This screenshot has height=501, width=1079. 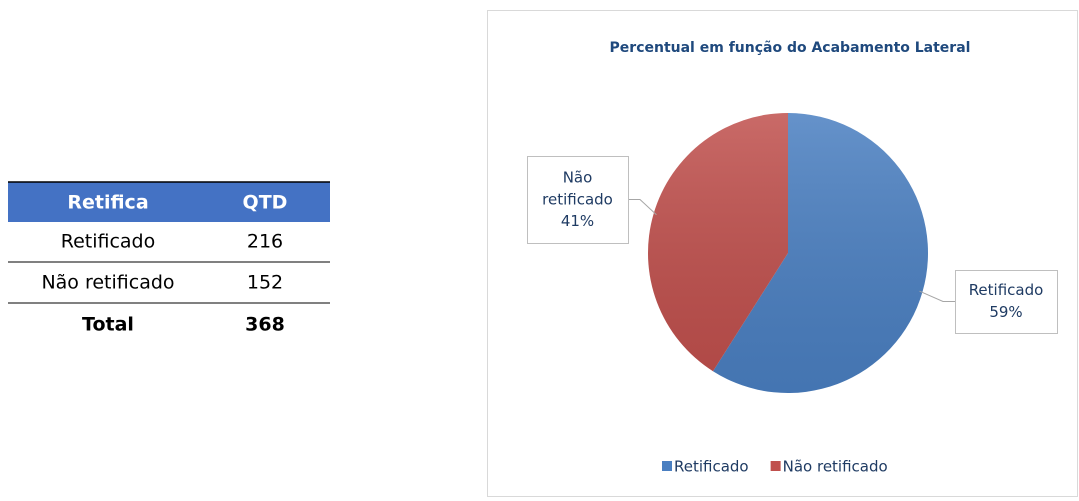 What do you see at coordinates (108, 242) in the screenshot?
I see `table-cell: Retificado` at bounding box center [108, 242].